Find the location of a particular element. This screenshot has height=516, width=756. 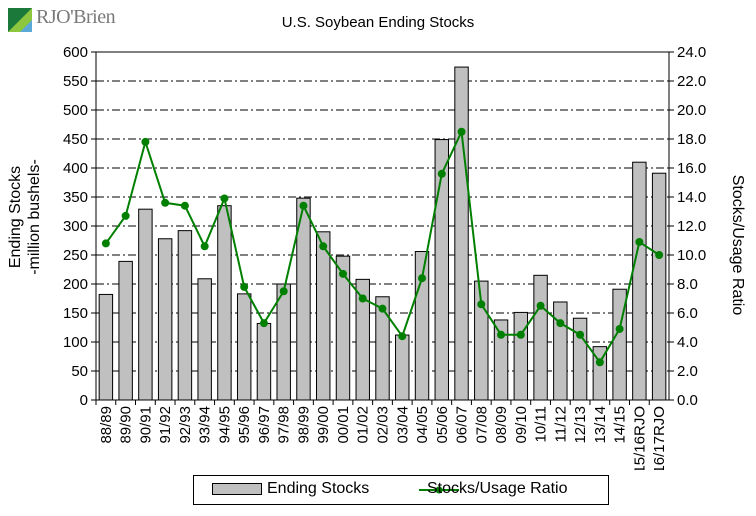

x-tick-label-89/90: 89/90 is located at coordinates (126, 425).